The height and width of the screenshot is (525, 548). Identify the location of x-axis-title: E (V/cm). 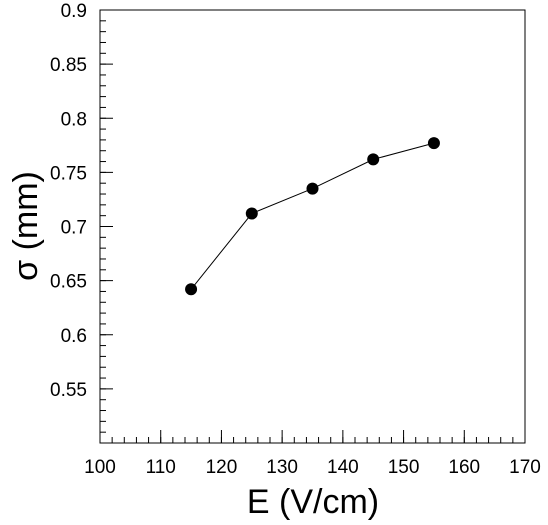
(313, 502).